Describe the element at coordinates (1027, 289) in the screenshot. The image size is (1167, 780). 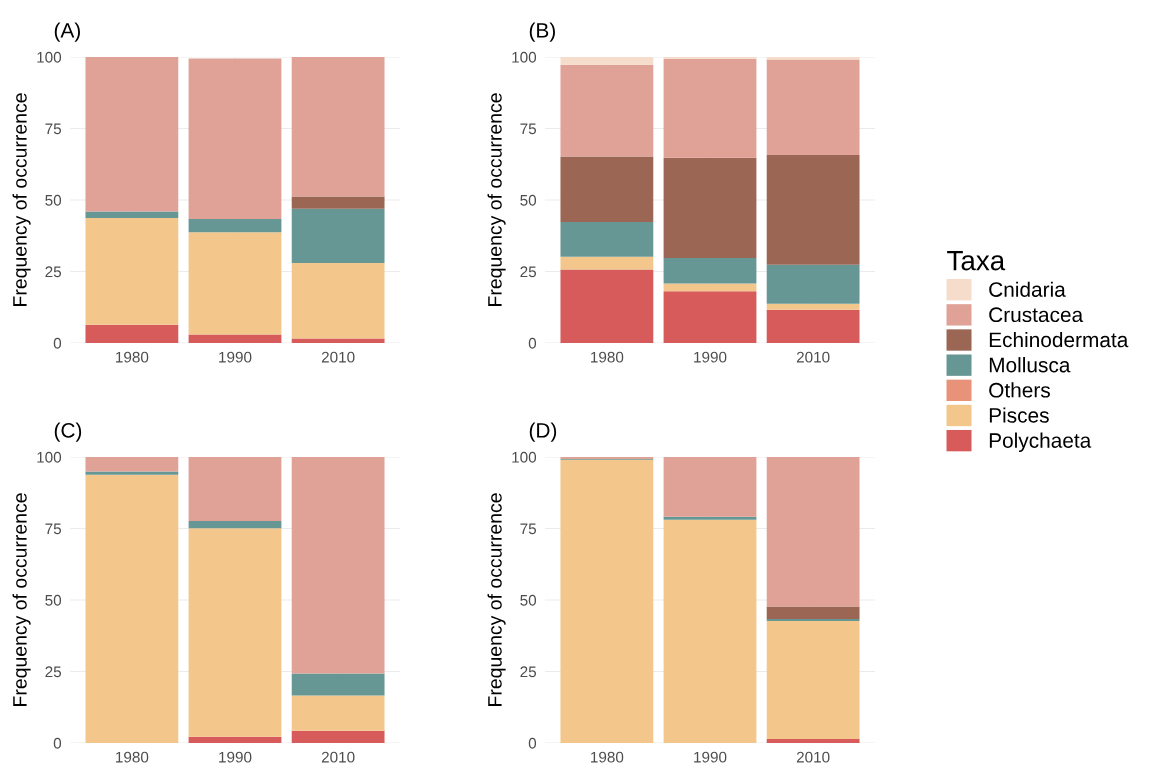
I see `legend-label: Cnidaria` at that location.